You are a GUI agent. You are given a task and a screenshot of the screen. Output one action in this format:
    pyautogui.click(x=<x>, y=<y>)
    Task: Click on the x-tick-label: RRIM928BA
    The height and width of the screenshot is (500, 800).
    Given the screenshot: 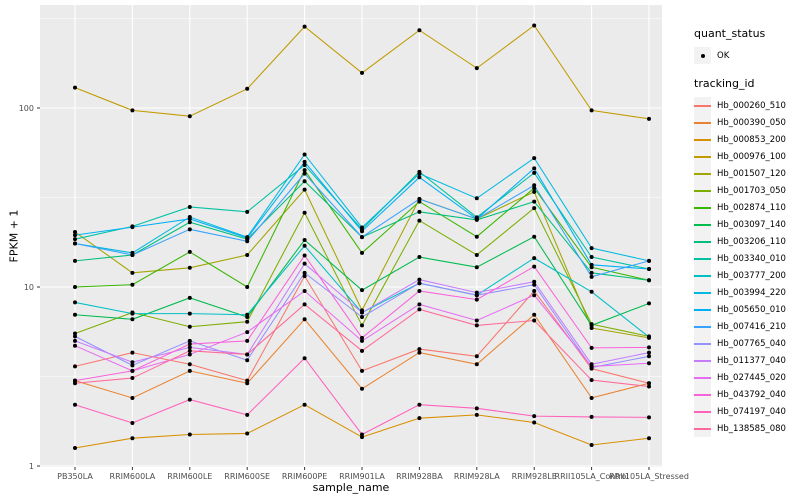 What is the action you would take?
    pyautogui.click(x=419, y=476)
    